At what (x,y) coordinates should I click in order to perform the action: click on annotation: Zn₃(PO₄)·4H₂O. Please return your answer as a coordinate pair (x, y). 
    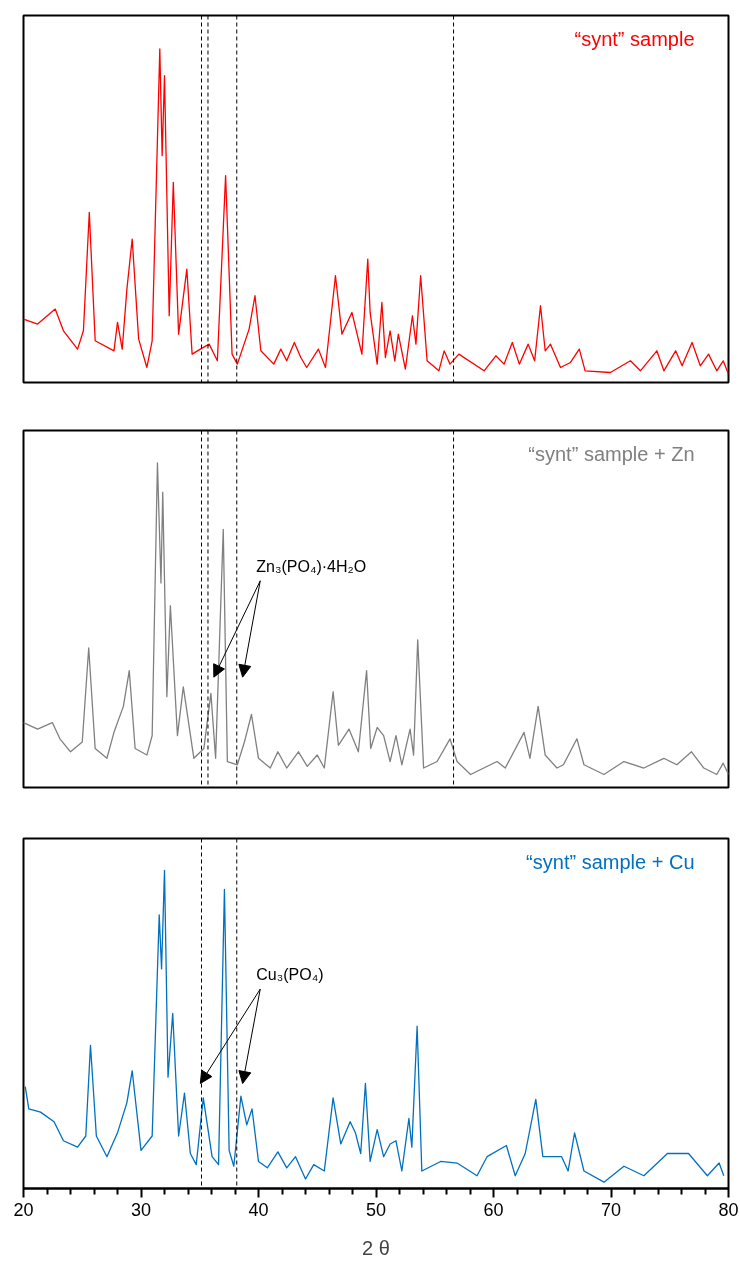
    Looking at the image, I should click on (311, 566).